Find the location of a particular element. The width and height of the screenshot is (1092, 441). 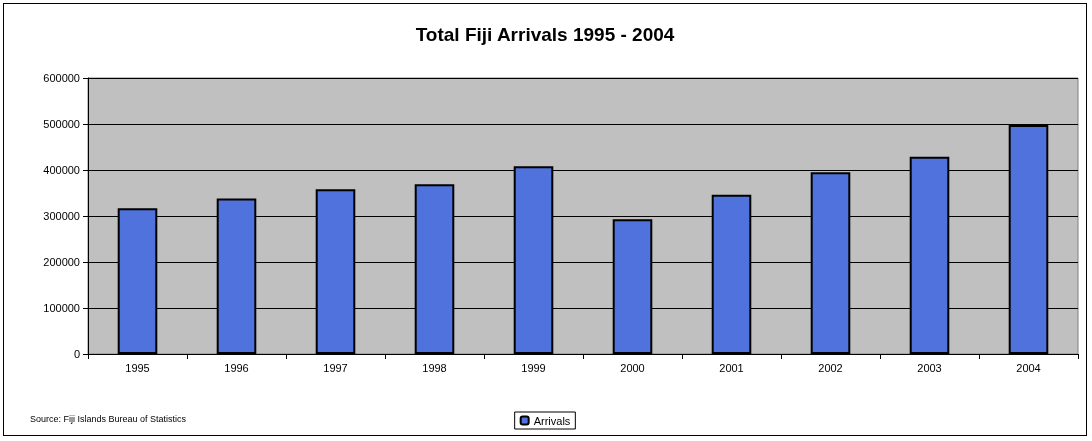

source-note: Source: Fiji Islands Bureau of Statistics is located at coordinates (108, 418).